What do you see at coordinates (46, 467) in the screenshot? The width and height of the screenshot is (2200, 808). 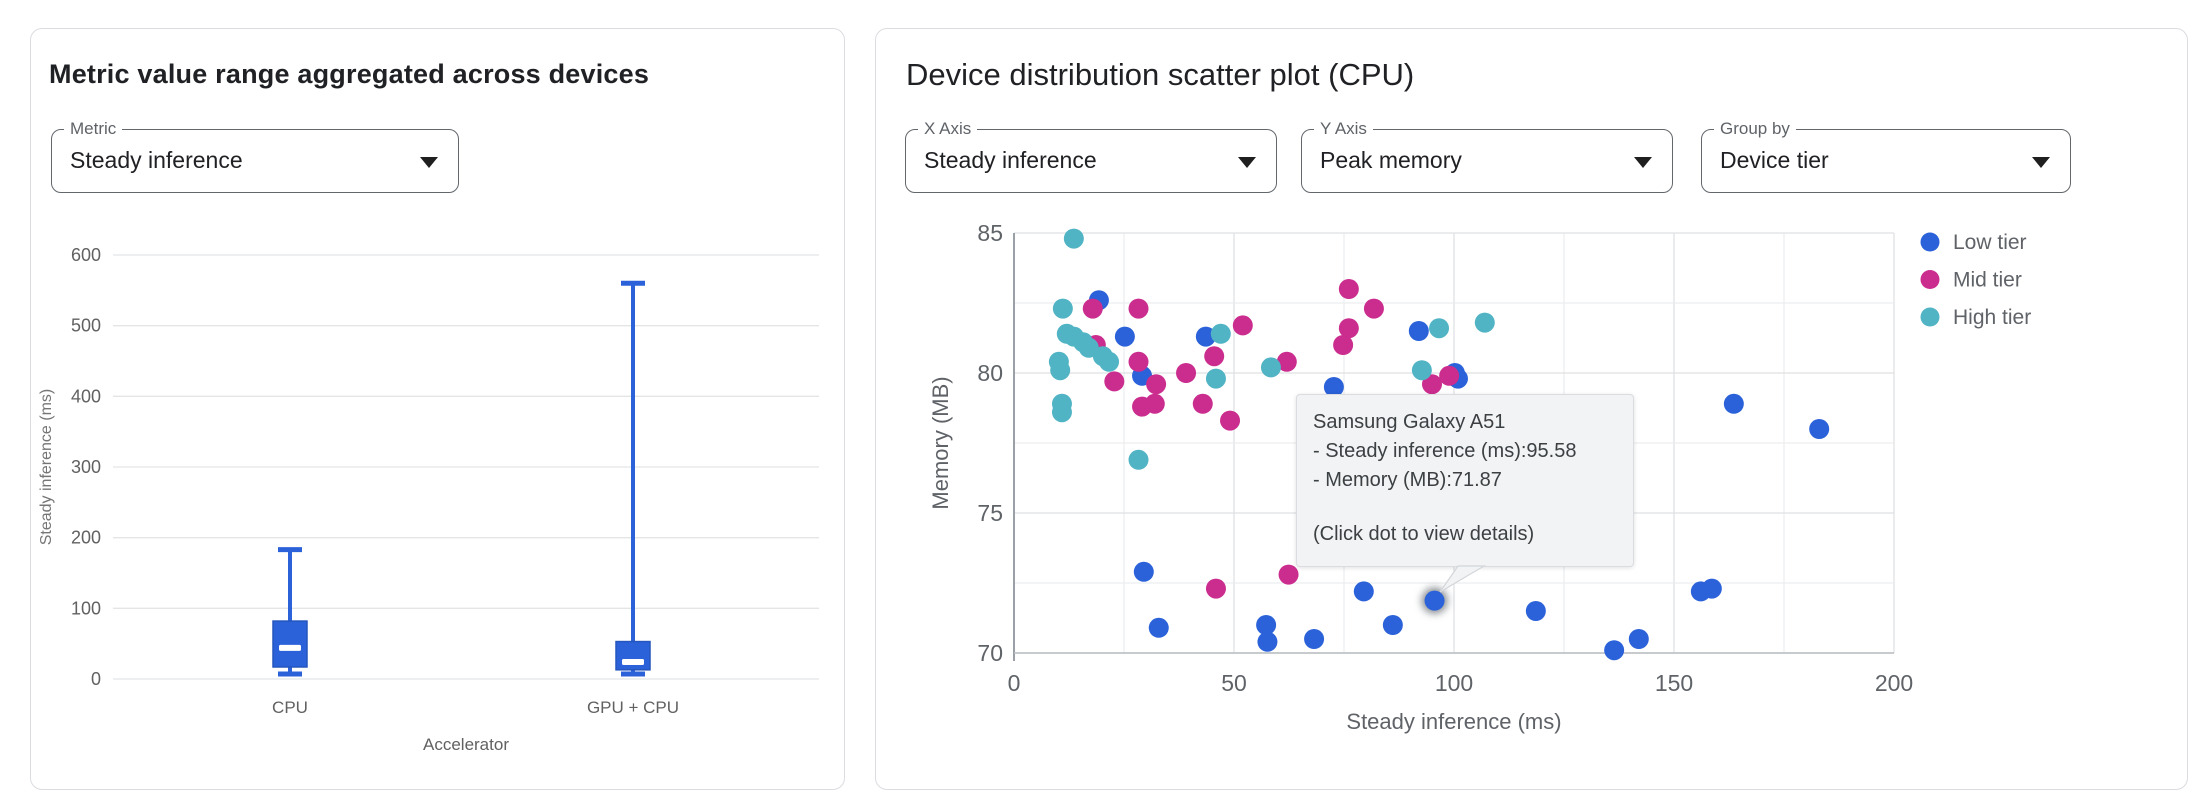 I see `boxplot-y-axis-title: Steady inference (ms)` at bounding box center [46, 467].